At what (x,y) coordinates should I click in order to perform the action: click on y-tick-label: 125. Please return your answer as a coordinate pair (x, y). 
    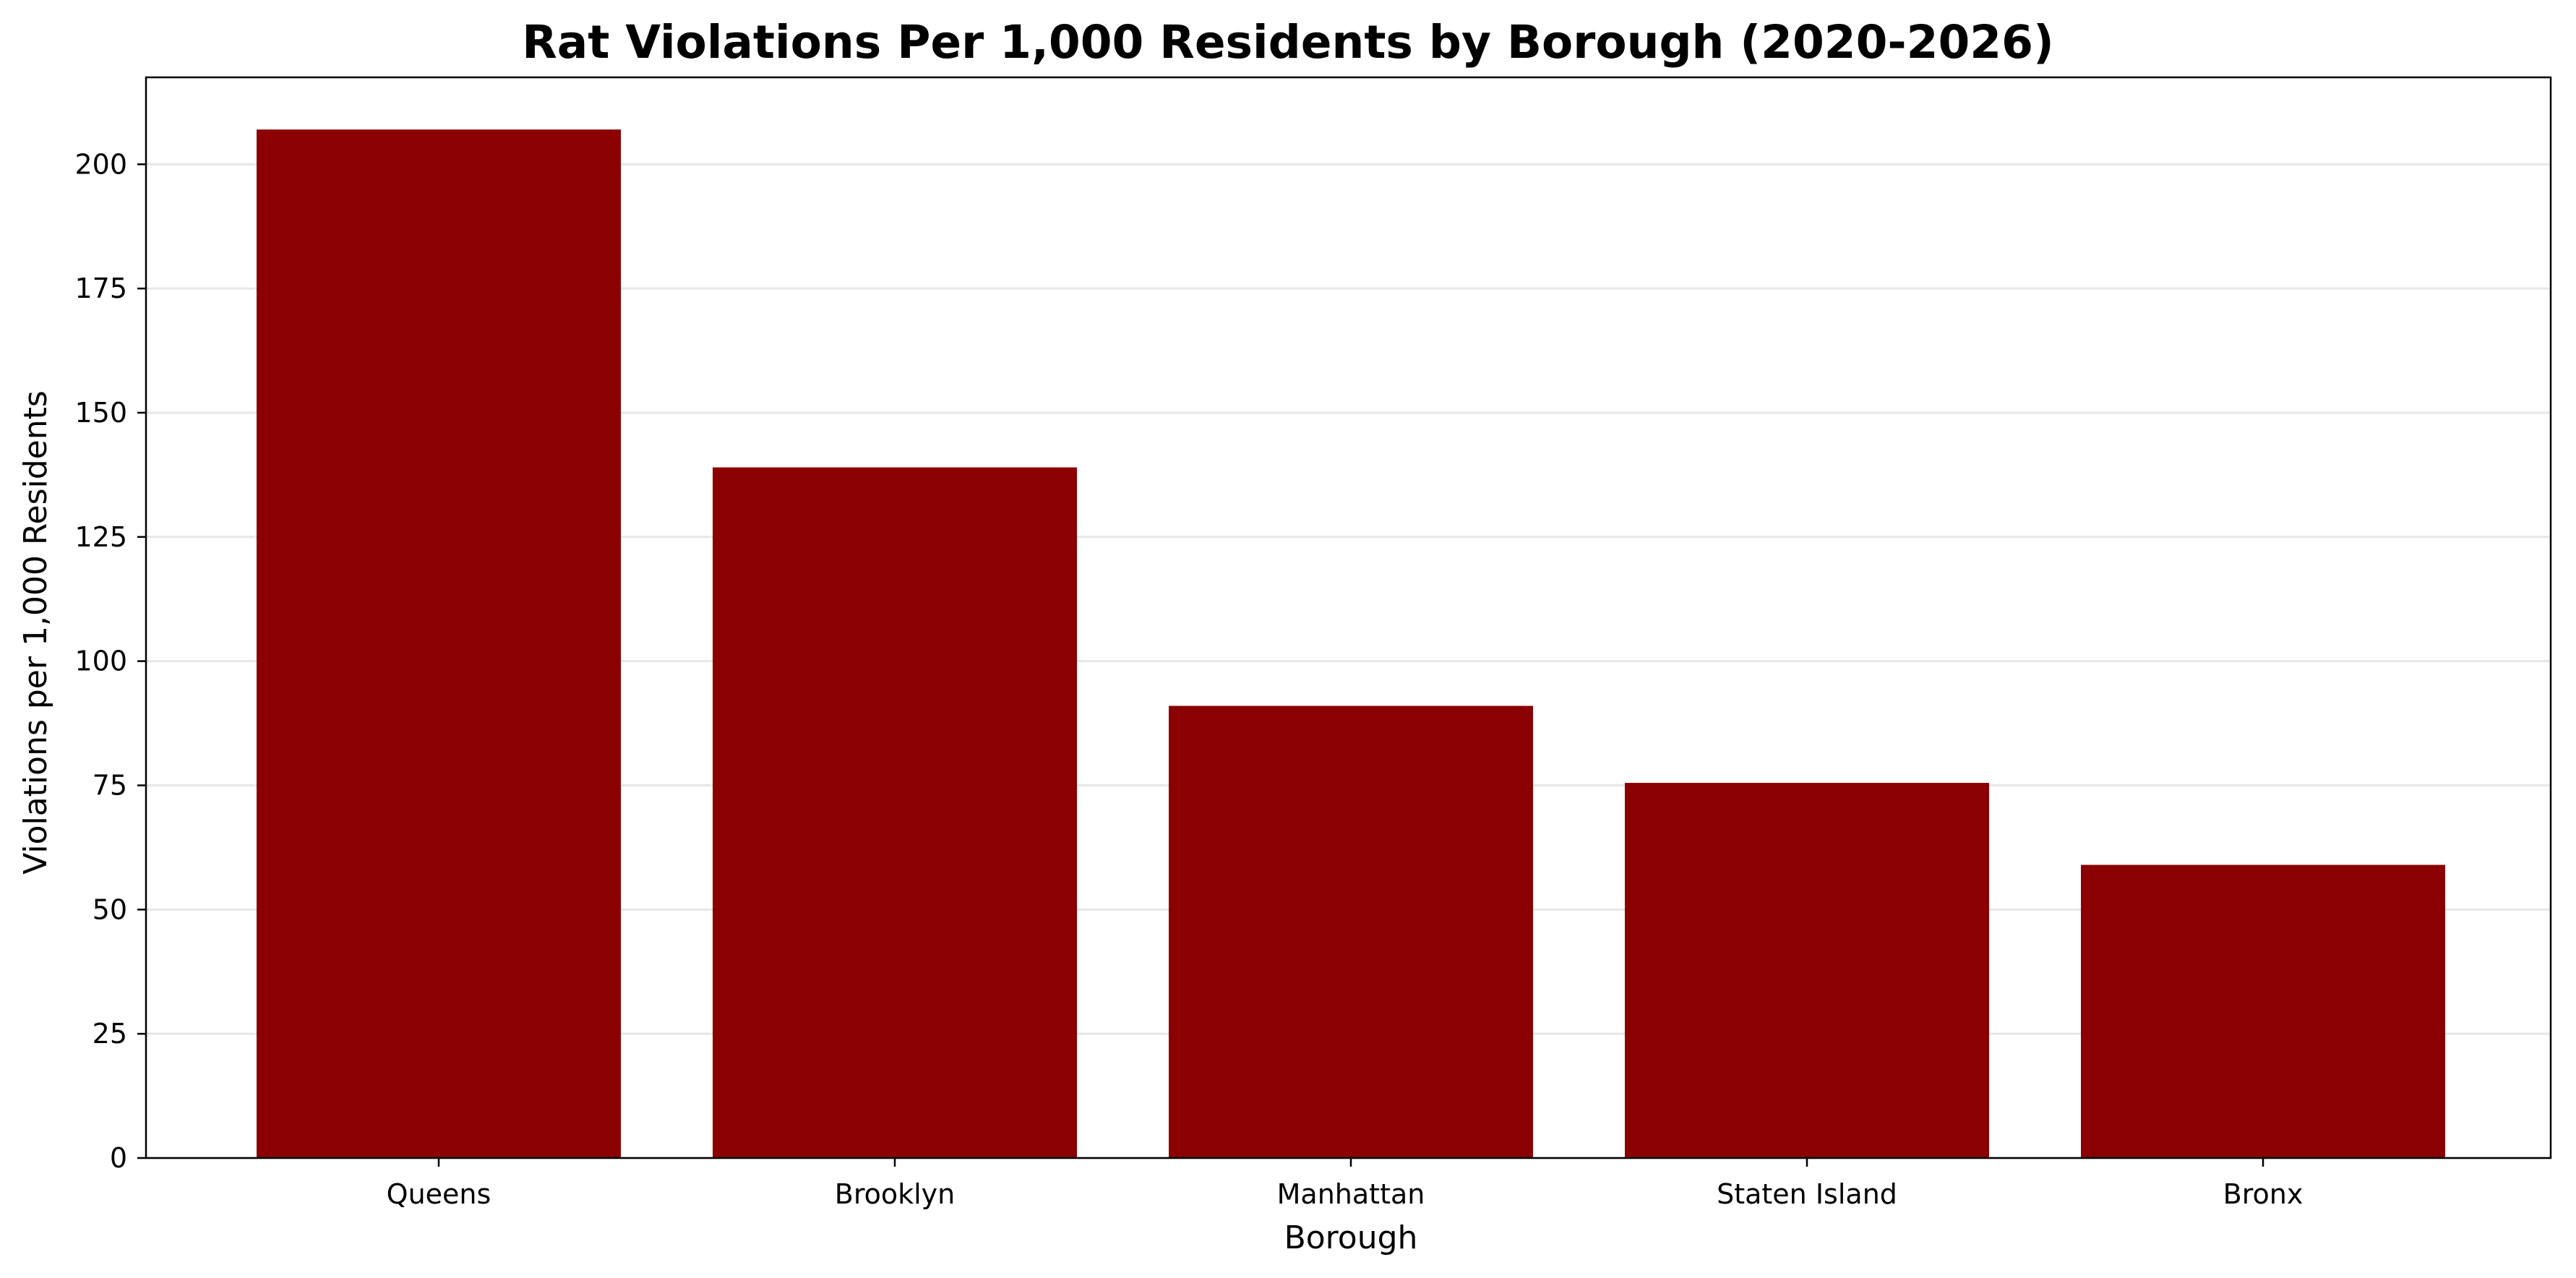
    Looking at the image, I should click on (101, 537).